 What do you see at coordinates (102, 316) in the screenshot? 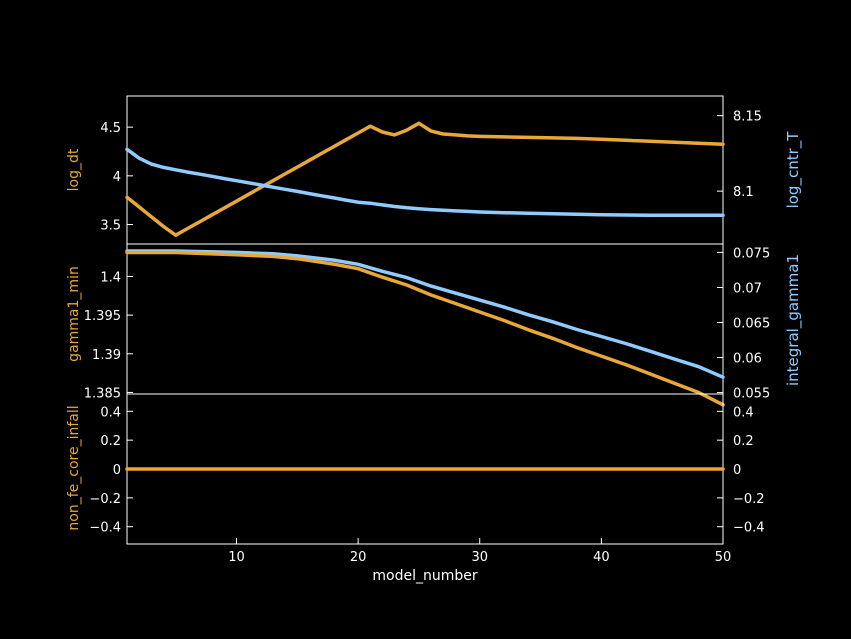
I see `left-tick-label-middle-2: 1.395` at bounding box center [102, 316].